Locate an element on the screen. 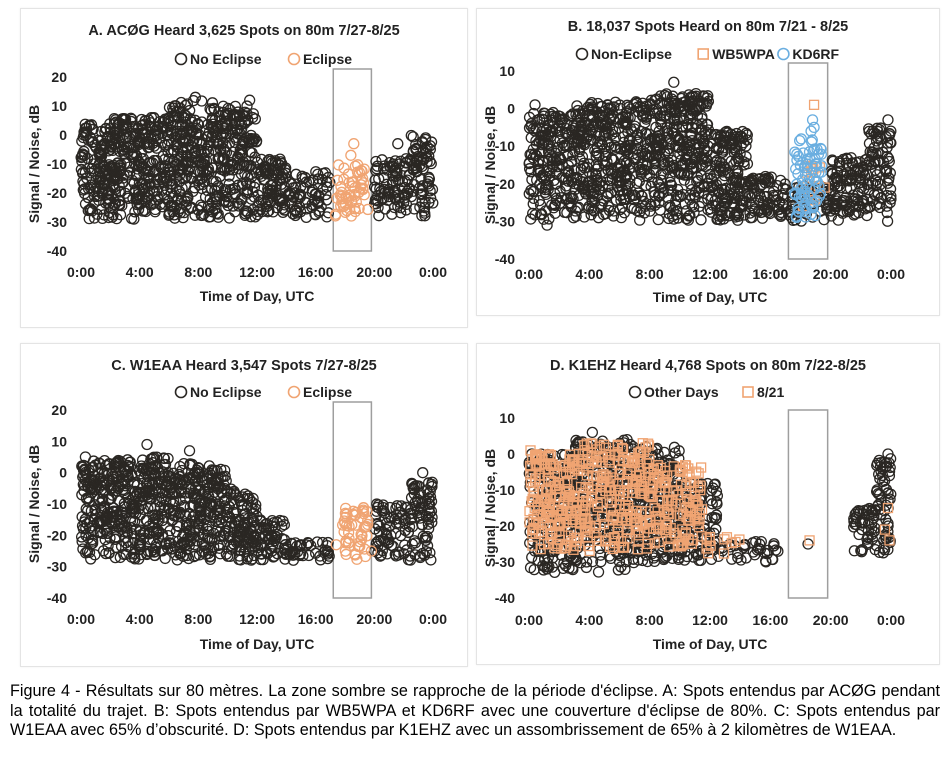  y-tick-label: -30 is located at coordinates (57, 222).